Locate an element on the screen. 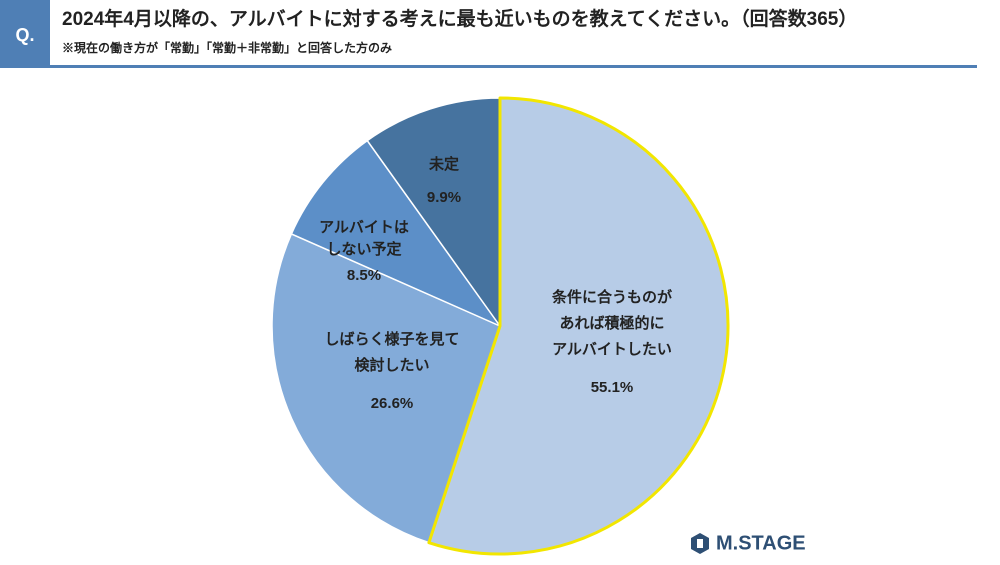 Image resolution: width=1000 pixels, height=565 pixels. value-label: 9.9% is located at coordinates (444, 197).